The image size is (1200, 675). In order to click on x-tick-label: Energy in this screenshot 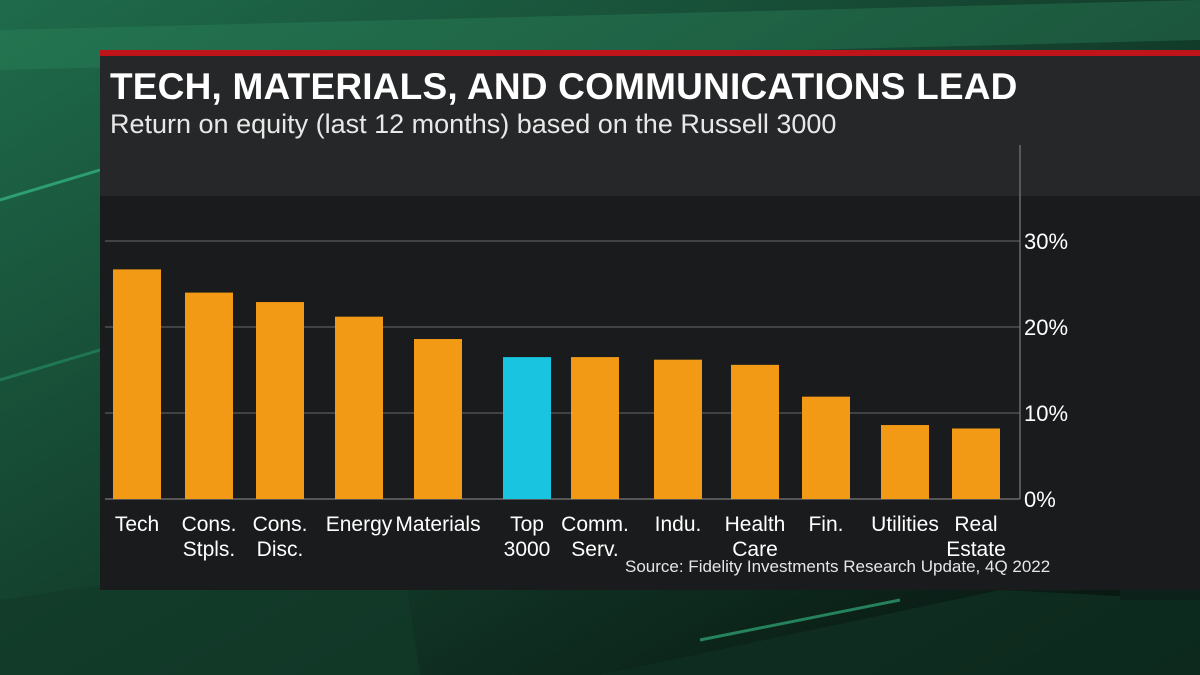, I will do `click(359, 524)`.